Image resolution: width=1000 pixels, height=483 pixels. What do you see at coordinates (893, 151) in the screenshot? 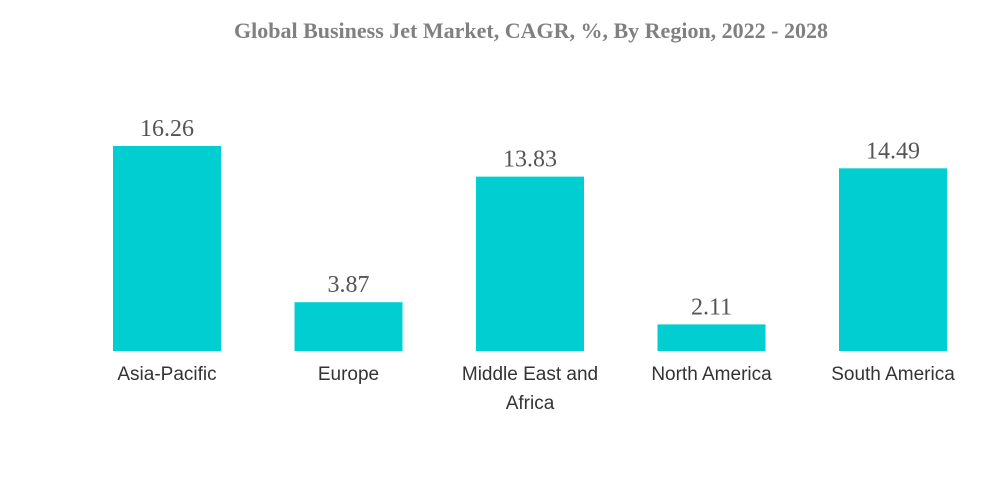
I see `value-label-south-america: 14.49` at bounding box center [893, 151].